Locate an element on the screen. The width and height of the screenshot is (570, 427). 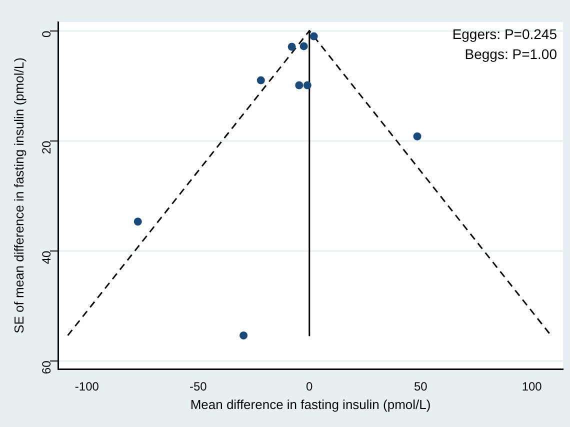
annotation: Eggers: P=0.245 is located at coordinates (505, 34).